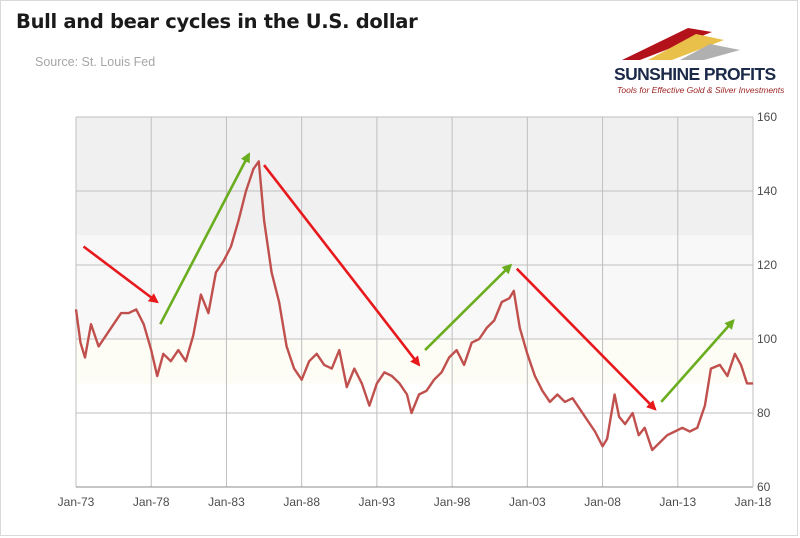 This screenshot has width=800, height=538. Describe the element at coordinates (764, 413) in the screenshot. I see `y-tick-label: 80` at that location.